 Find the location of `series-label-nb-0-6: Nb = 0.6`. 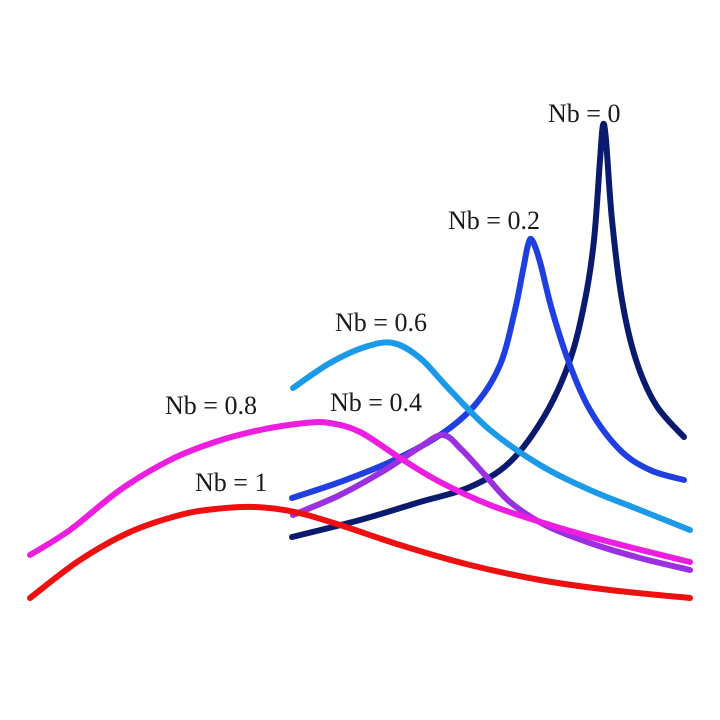

series-label-nb-0-6: Nb = 0.6 is located at coordinates (381, 322).